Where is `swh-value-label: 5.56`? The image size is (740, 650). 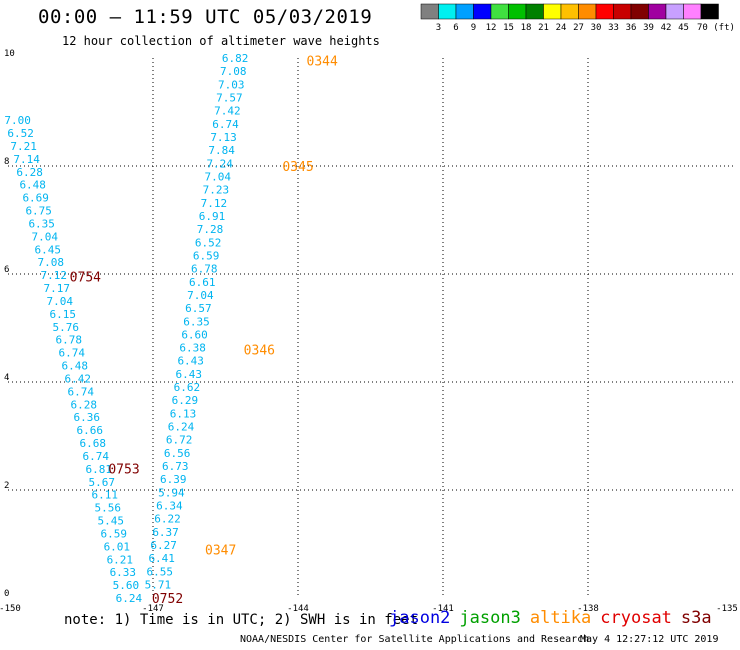 swh-value-label: 5.56 is located at coordinates (108, 508).